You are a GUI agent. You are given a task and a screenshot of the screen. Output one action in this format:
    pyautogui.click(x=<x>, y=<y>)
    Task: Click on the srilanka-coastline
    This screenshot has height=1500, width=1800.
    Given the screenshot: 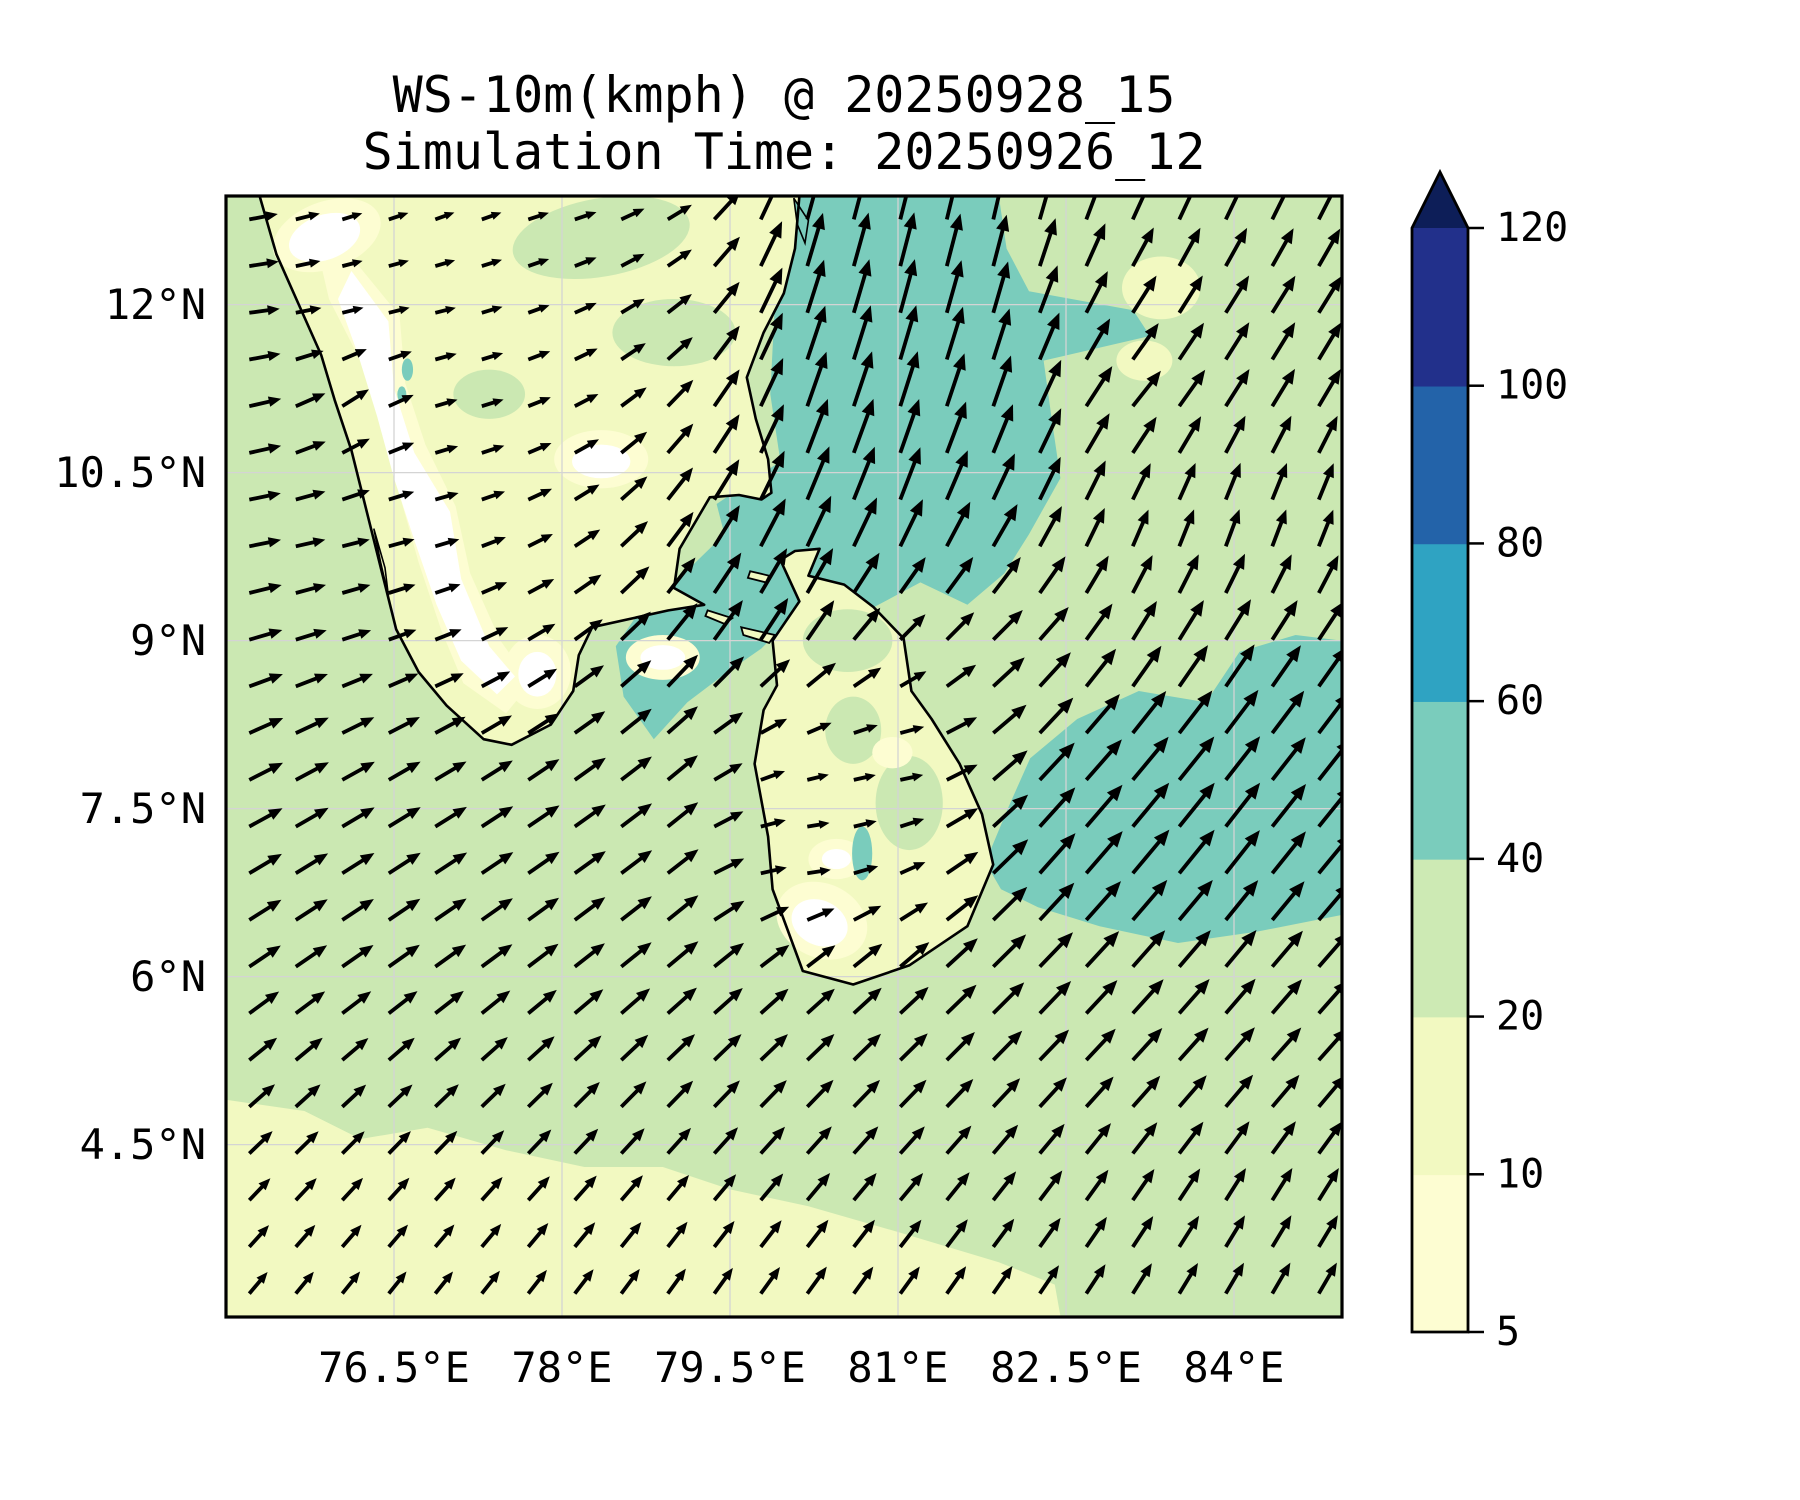 What is the action you would take?
    pyautogui.click(x=874, y=766)
    